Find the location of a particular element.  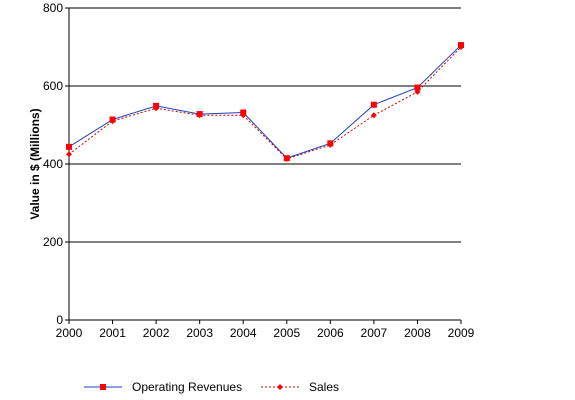

y-tick-label: 0 is located at coordinates (59, 320).